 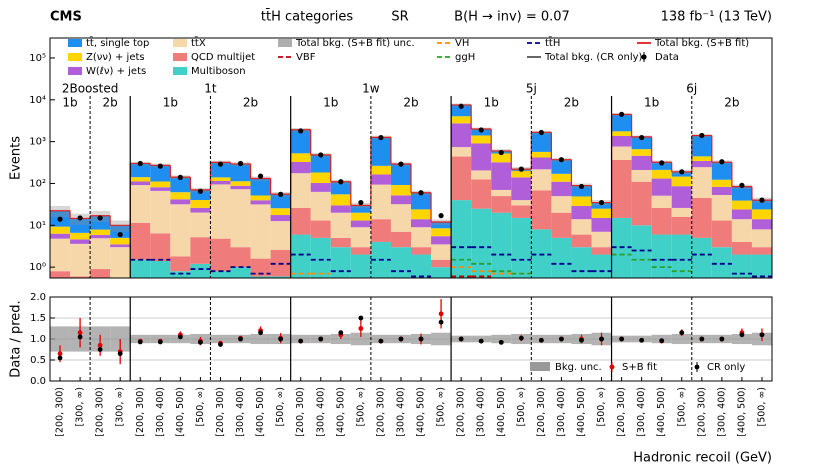 I want to click on legend-label: tt̄H, so click(x=552, y=42).